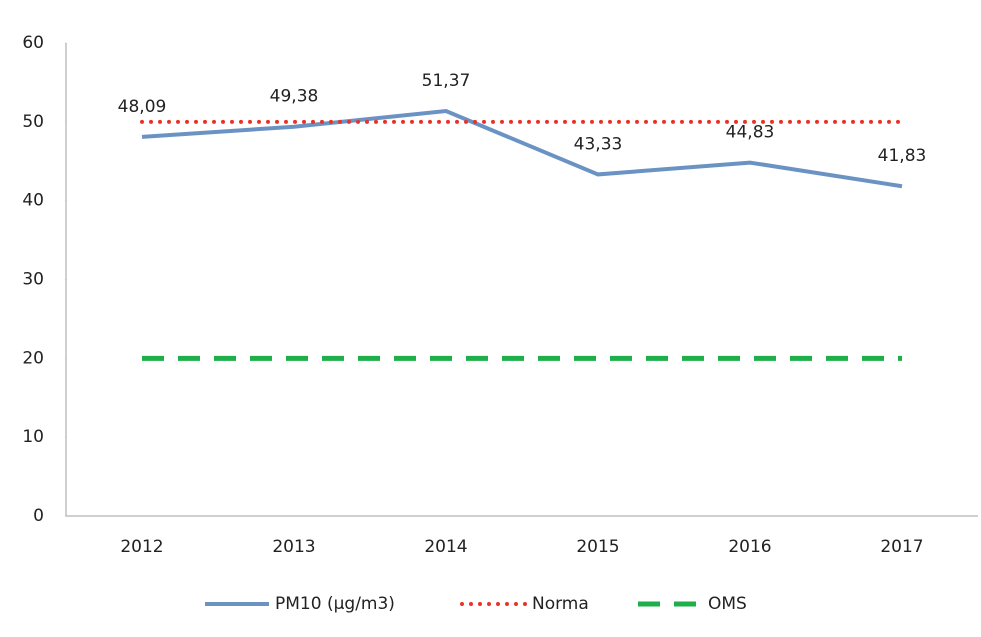 Image resolution: width=981 pixels, height=637 pixels. What do you see at coordinates (749, 547) in the screenshot?
I see `x-tick-label: 2016` at bounding box center [749, 547].